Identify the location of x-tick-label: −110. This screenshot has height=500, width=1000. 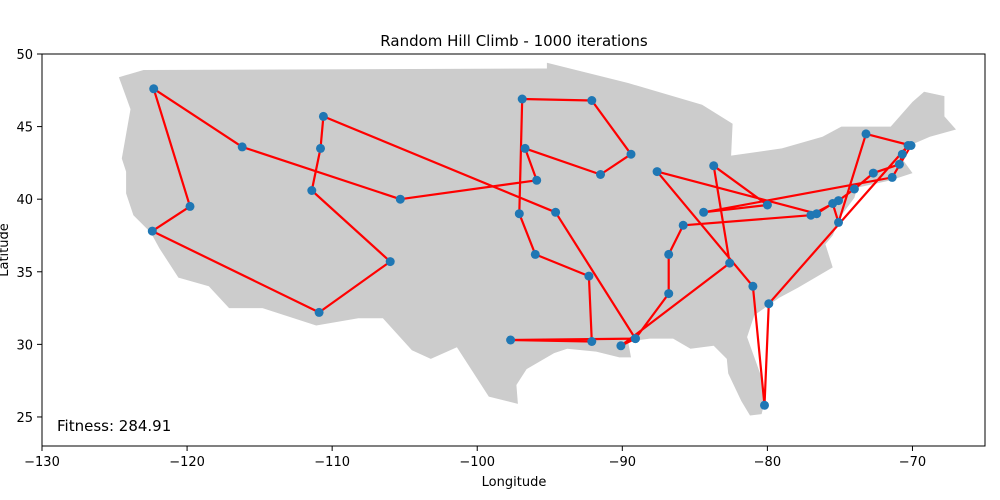
(332, 462).